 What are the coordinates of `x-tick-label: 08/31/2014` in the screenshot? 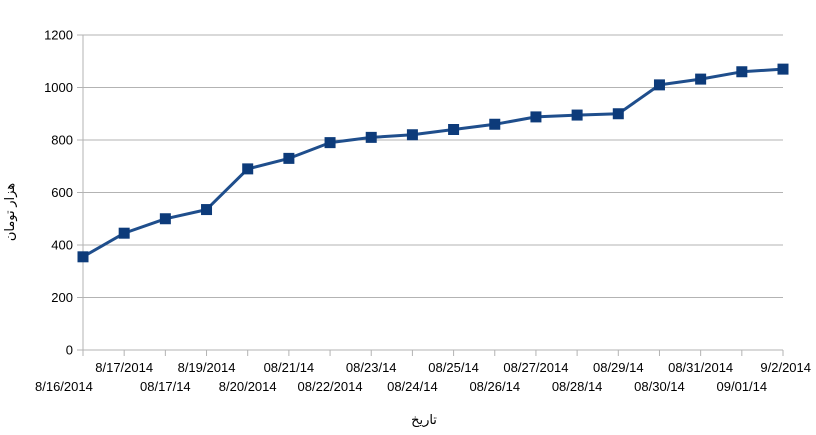 It's located at (700, 367).